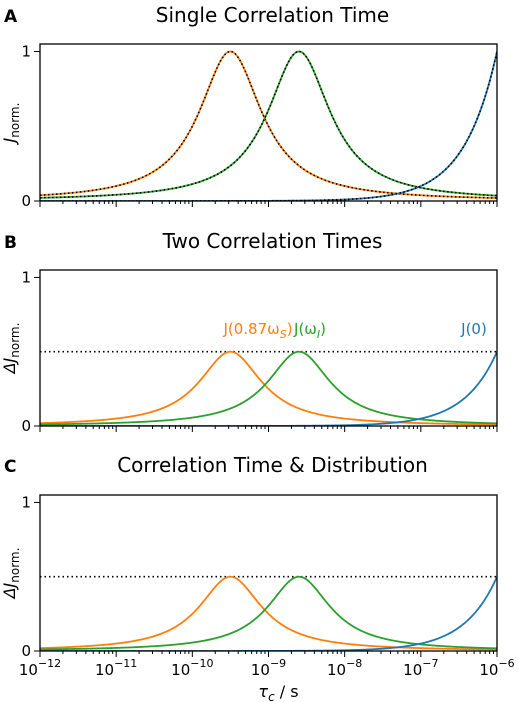 This screenshot has height=702, width=519. I want to click on x-tick-label: 10⁻¹¹, so click(116, 668).